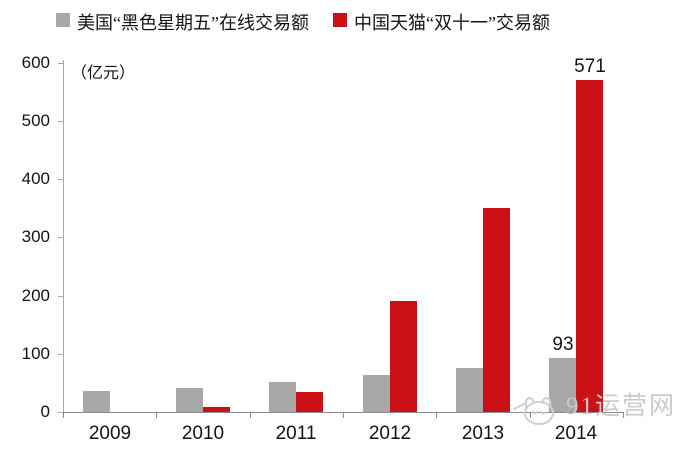  I want to click on bar-value-label: 93, so click(563, 344).